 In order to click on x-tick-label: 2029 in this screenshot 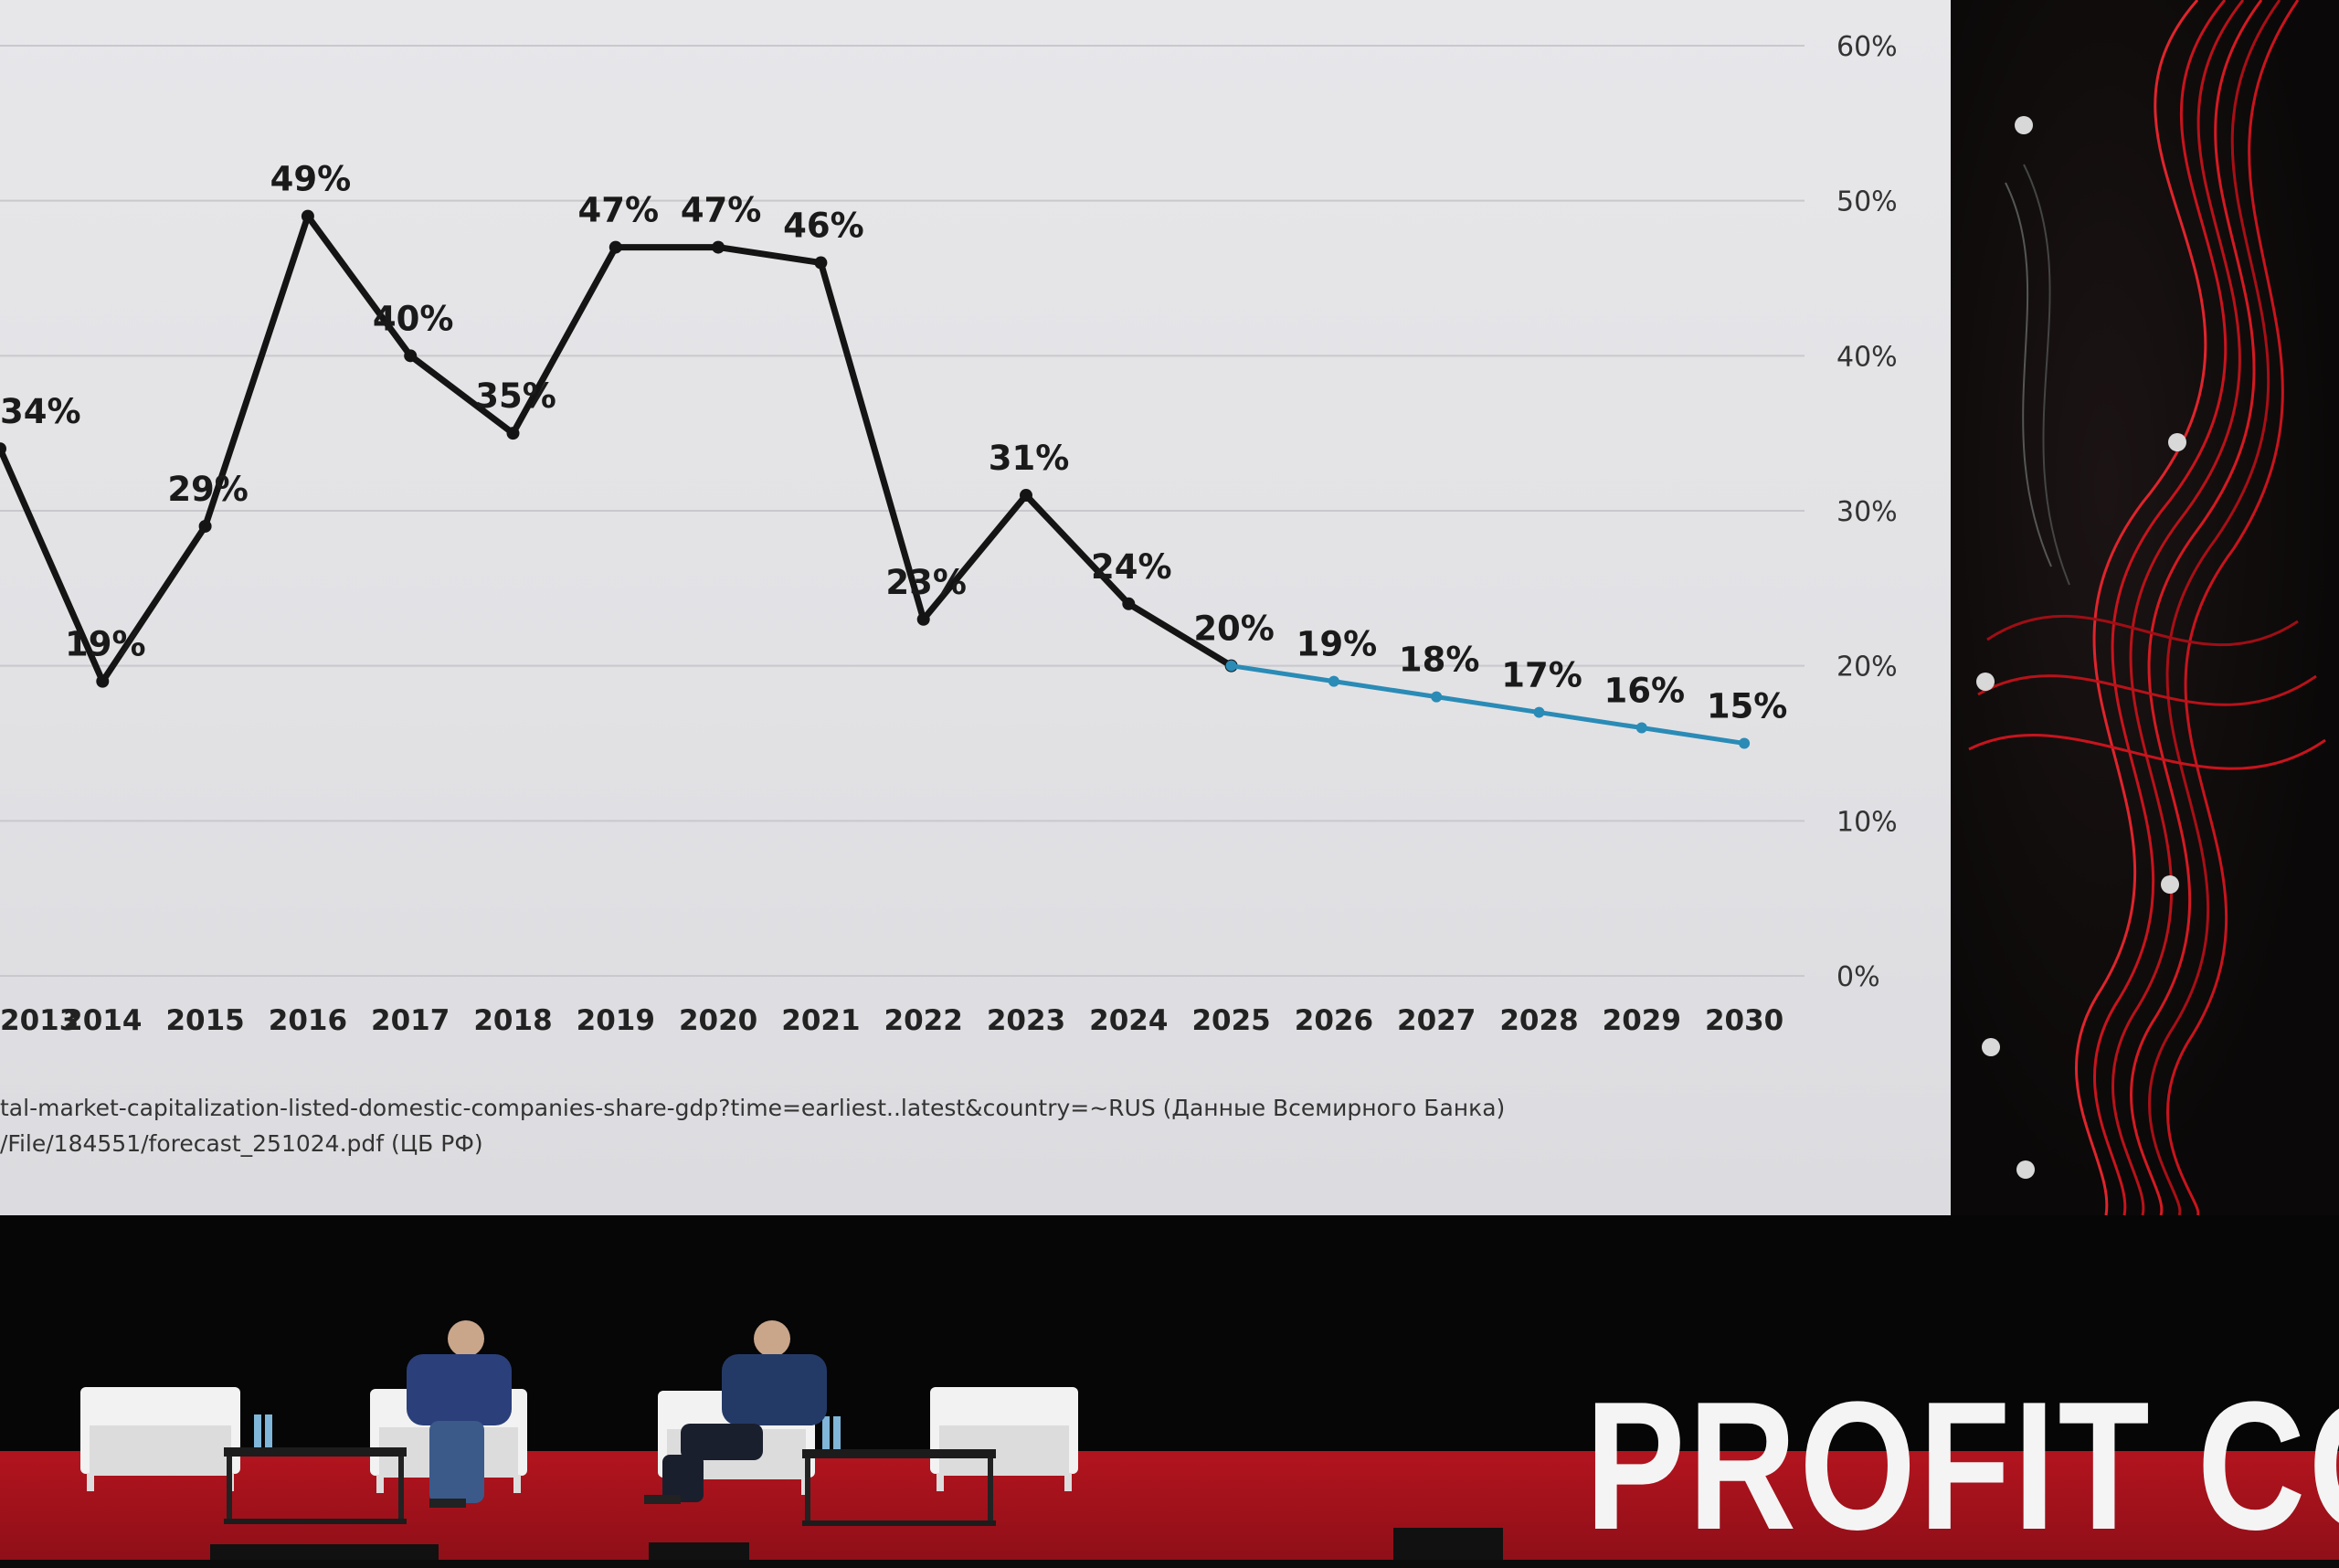, I will do `click(1642, 1021)`.